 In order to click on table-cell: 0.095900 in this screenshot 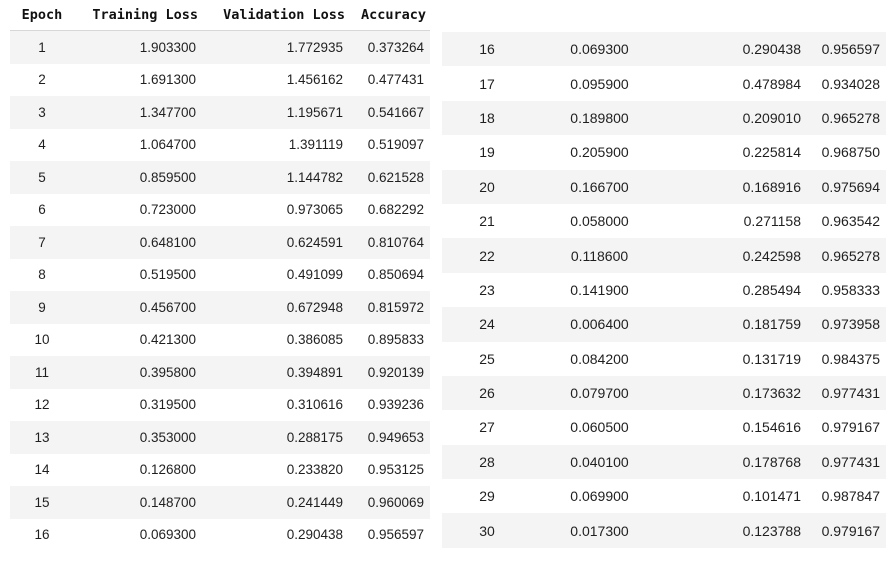, I will do `click(599, 83)`.